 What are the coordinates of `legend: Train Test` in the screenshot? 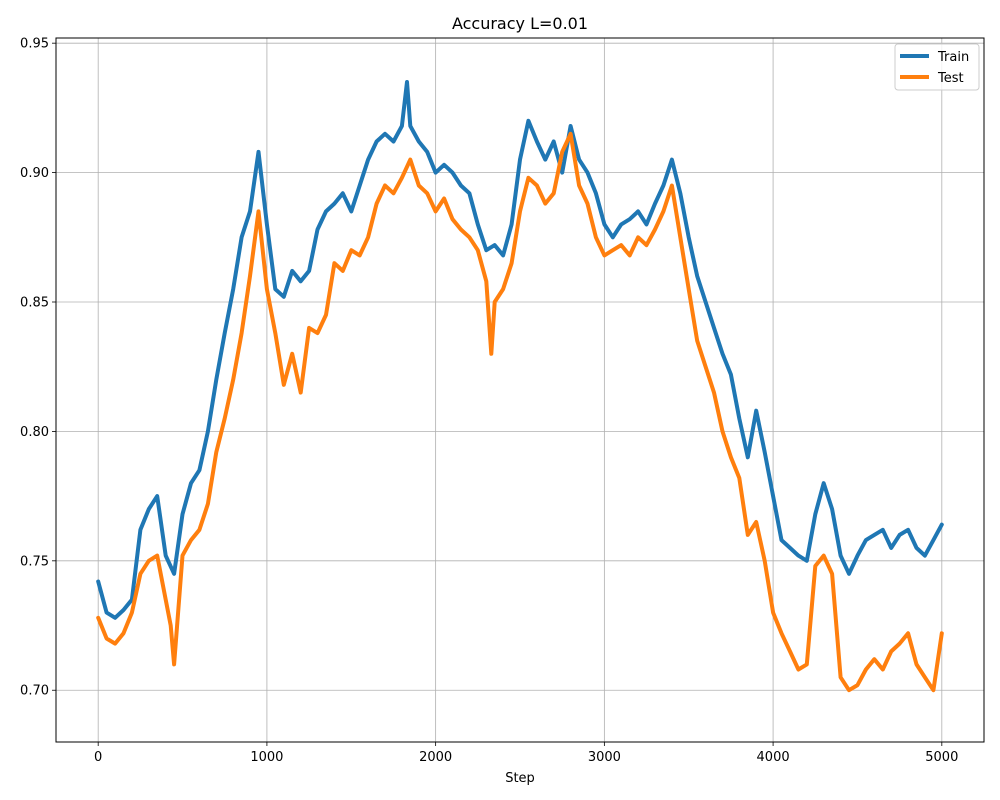 It's located at (937, 67).